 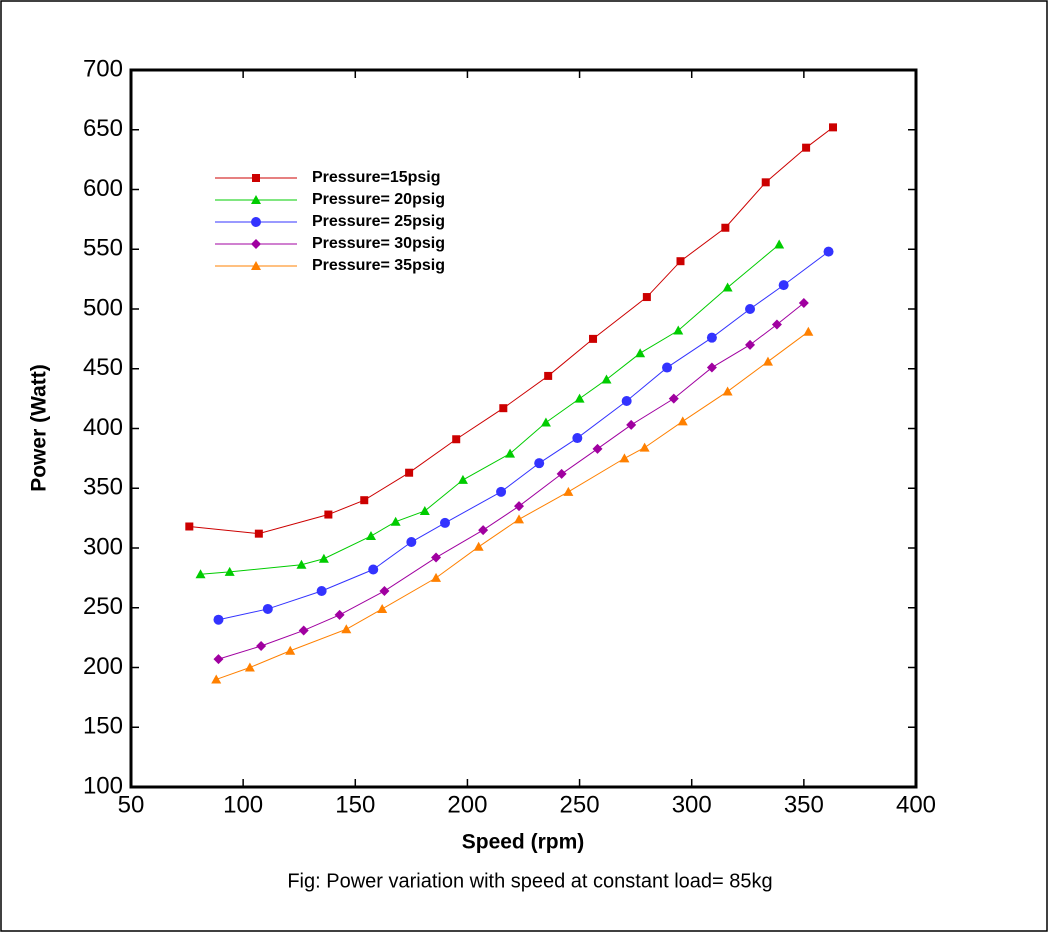 I want to click on x-tick-label: 50, so click(x=131, y=804).